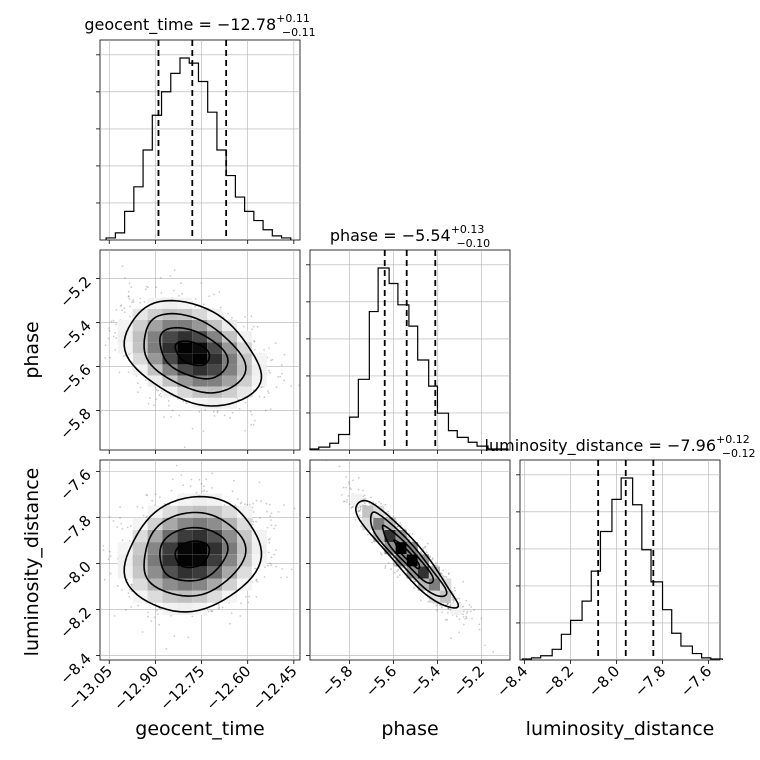 The height and width of the screenshot is (760, 760). What do you see at coordinates (75, 380) in the screenshot?
I see `y-tick-label-phase-1: −5.6` at bounding box center [75, 380].